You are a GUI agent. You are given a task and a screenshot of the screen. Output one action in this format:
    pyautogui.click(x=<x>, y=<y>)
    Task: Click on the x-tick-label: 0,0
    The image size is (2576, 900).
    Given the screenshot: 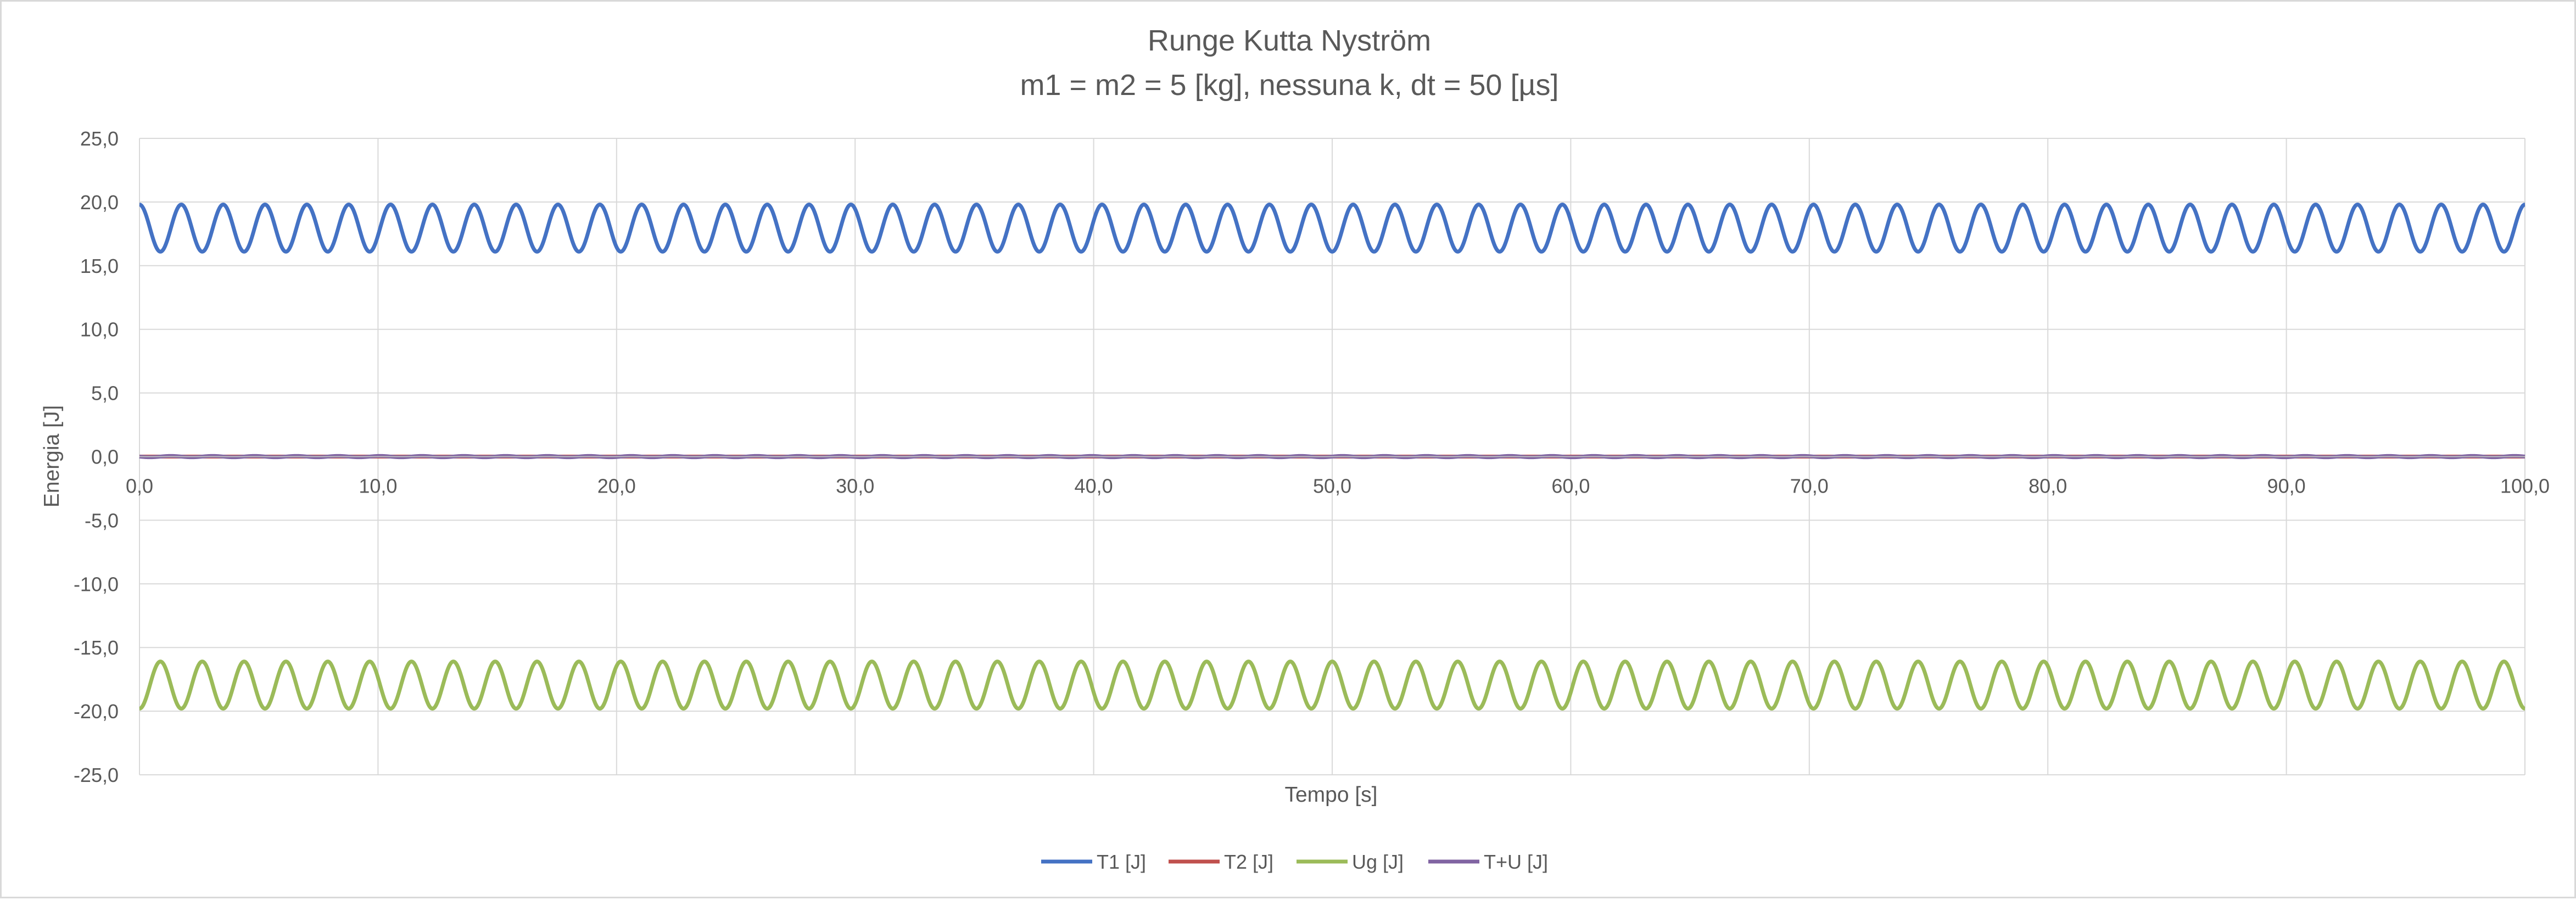 What is the action you would take?
    pyautogui.click(x=140, y=486)
    